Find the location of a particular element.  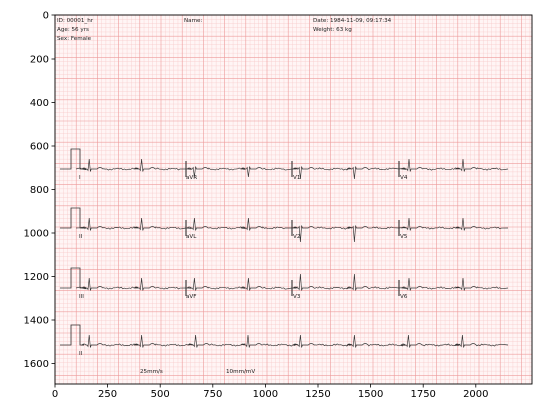

y-tick-label: 1000 is located at coordinates (36, 234).